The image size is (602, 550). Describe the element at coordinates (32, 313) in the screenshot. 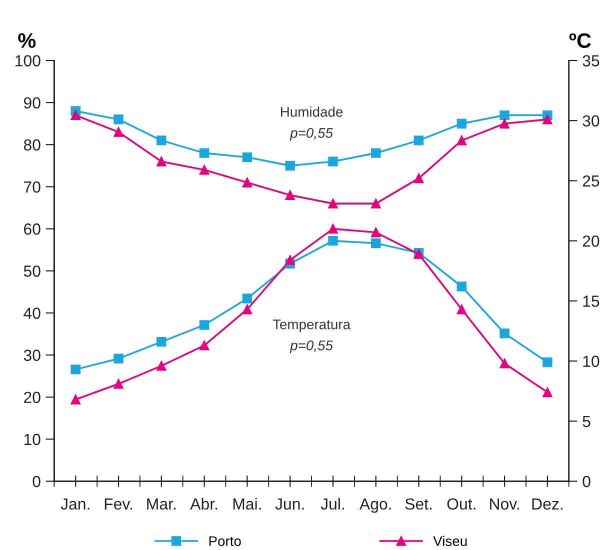

I see `y-tick-label: 40` at that location.